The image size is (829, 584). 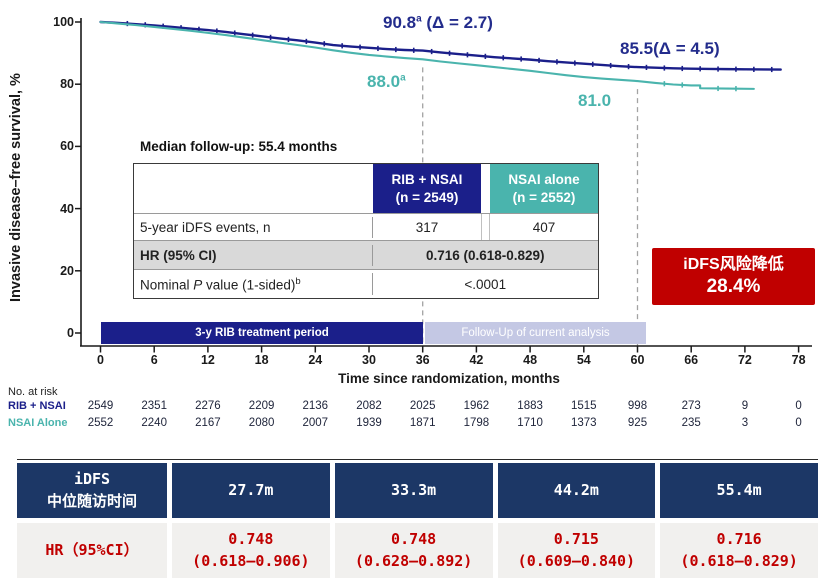 I want to click on hr-value-55m: 0.716 (0.618–0.829), so click(x=739, y=550).